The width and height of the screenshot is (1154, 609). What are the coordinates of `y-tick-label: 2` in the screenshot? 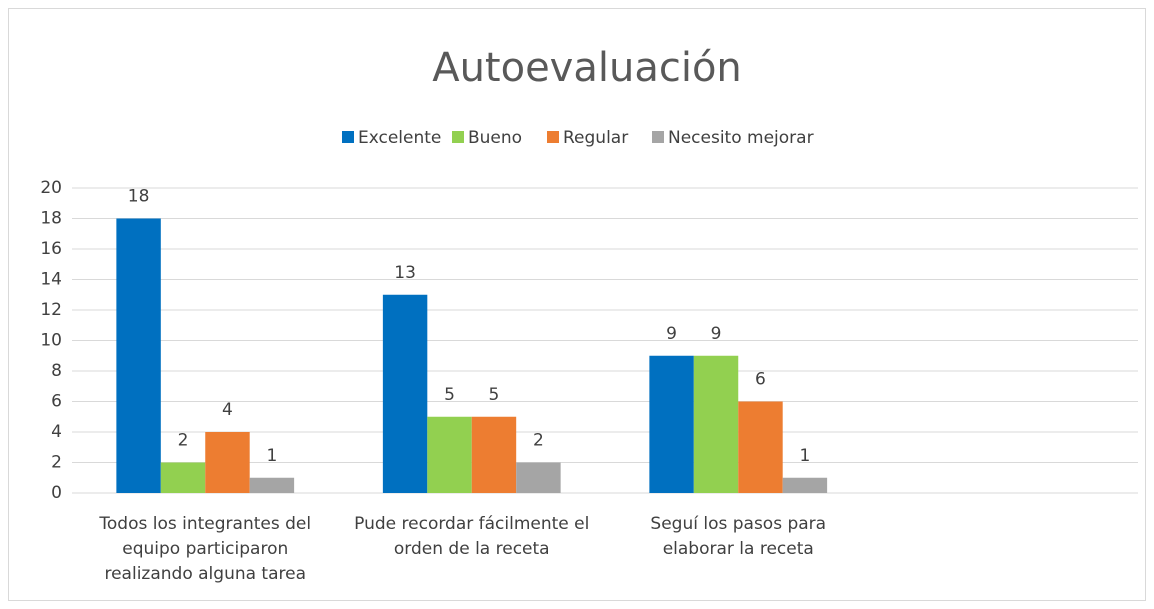 It's located at (56, 463).